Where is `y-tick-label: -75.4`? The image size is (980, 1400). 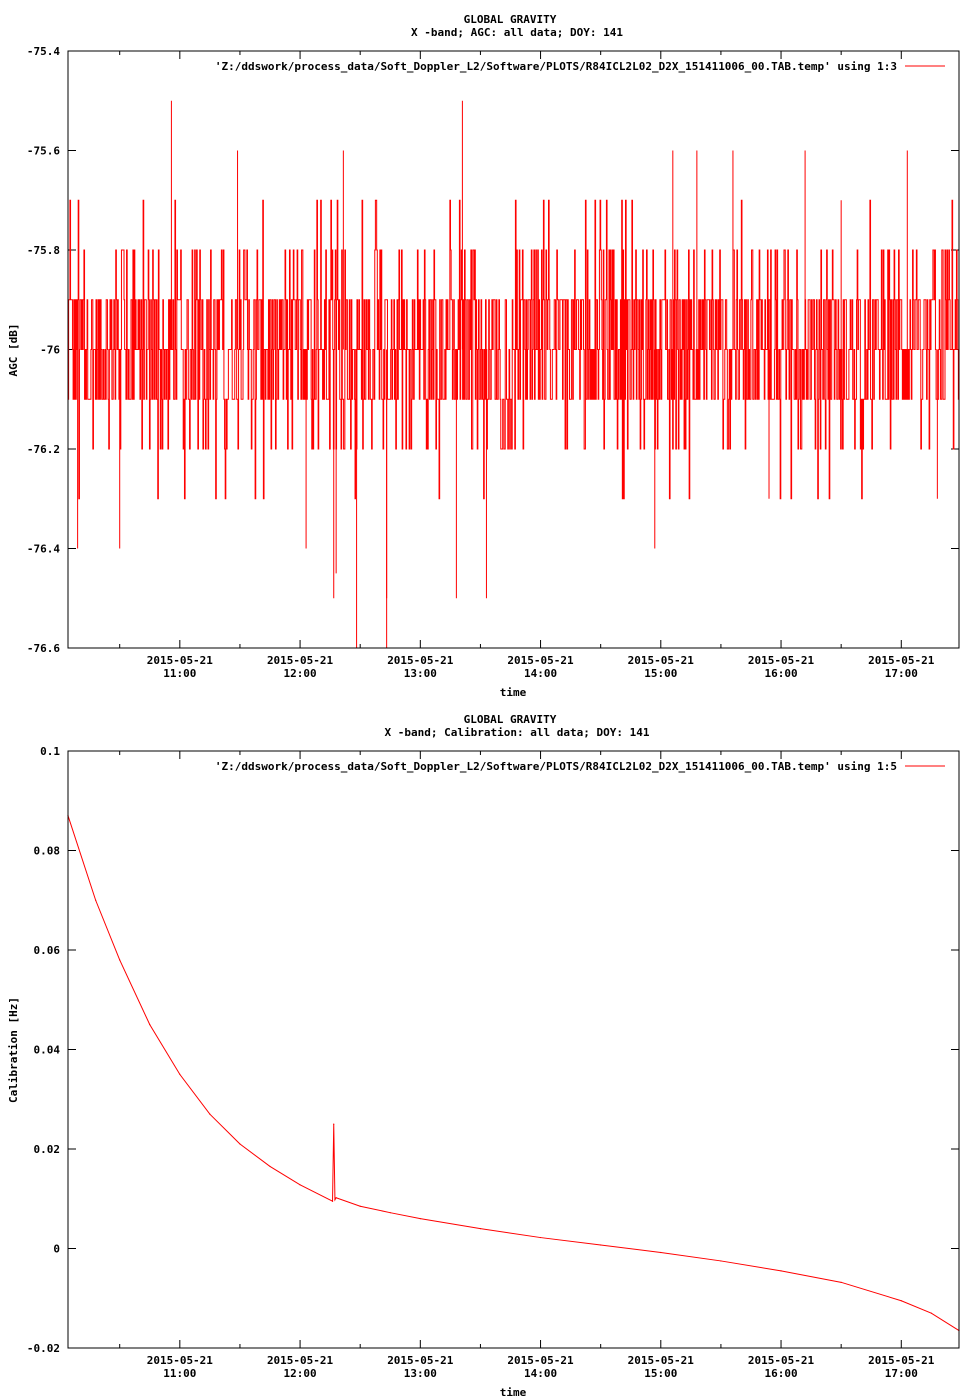
y-tick-label: -75.4 is located at coordinates (43, 51).